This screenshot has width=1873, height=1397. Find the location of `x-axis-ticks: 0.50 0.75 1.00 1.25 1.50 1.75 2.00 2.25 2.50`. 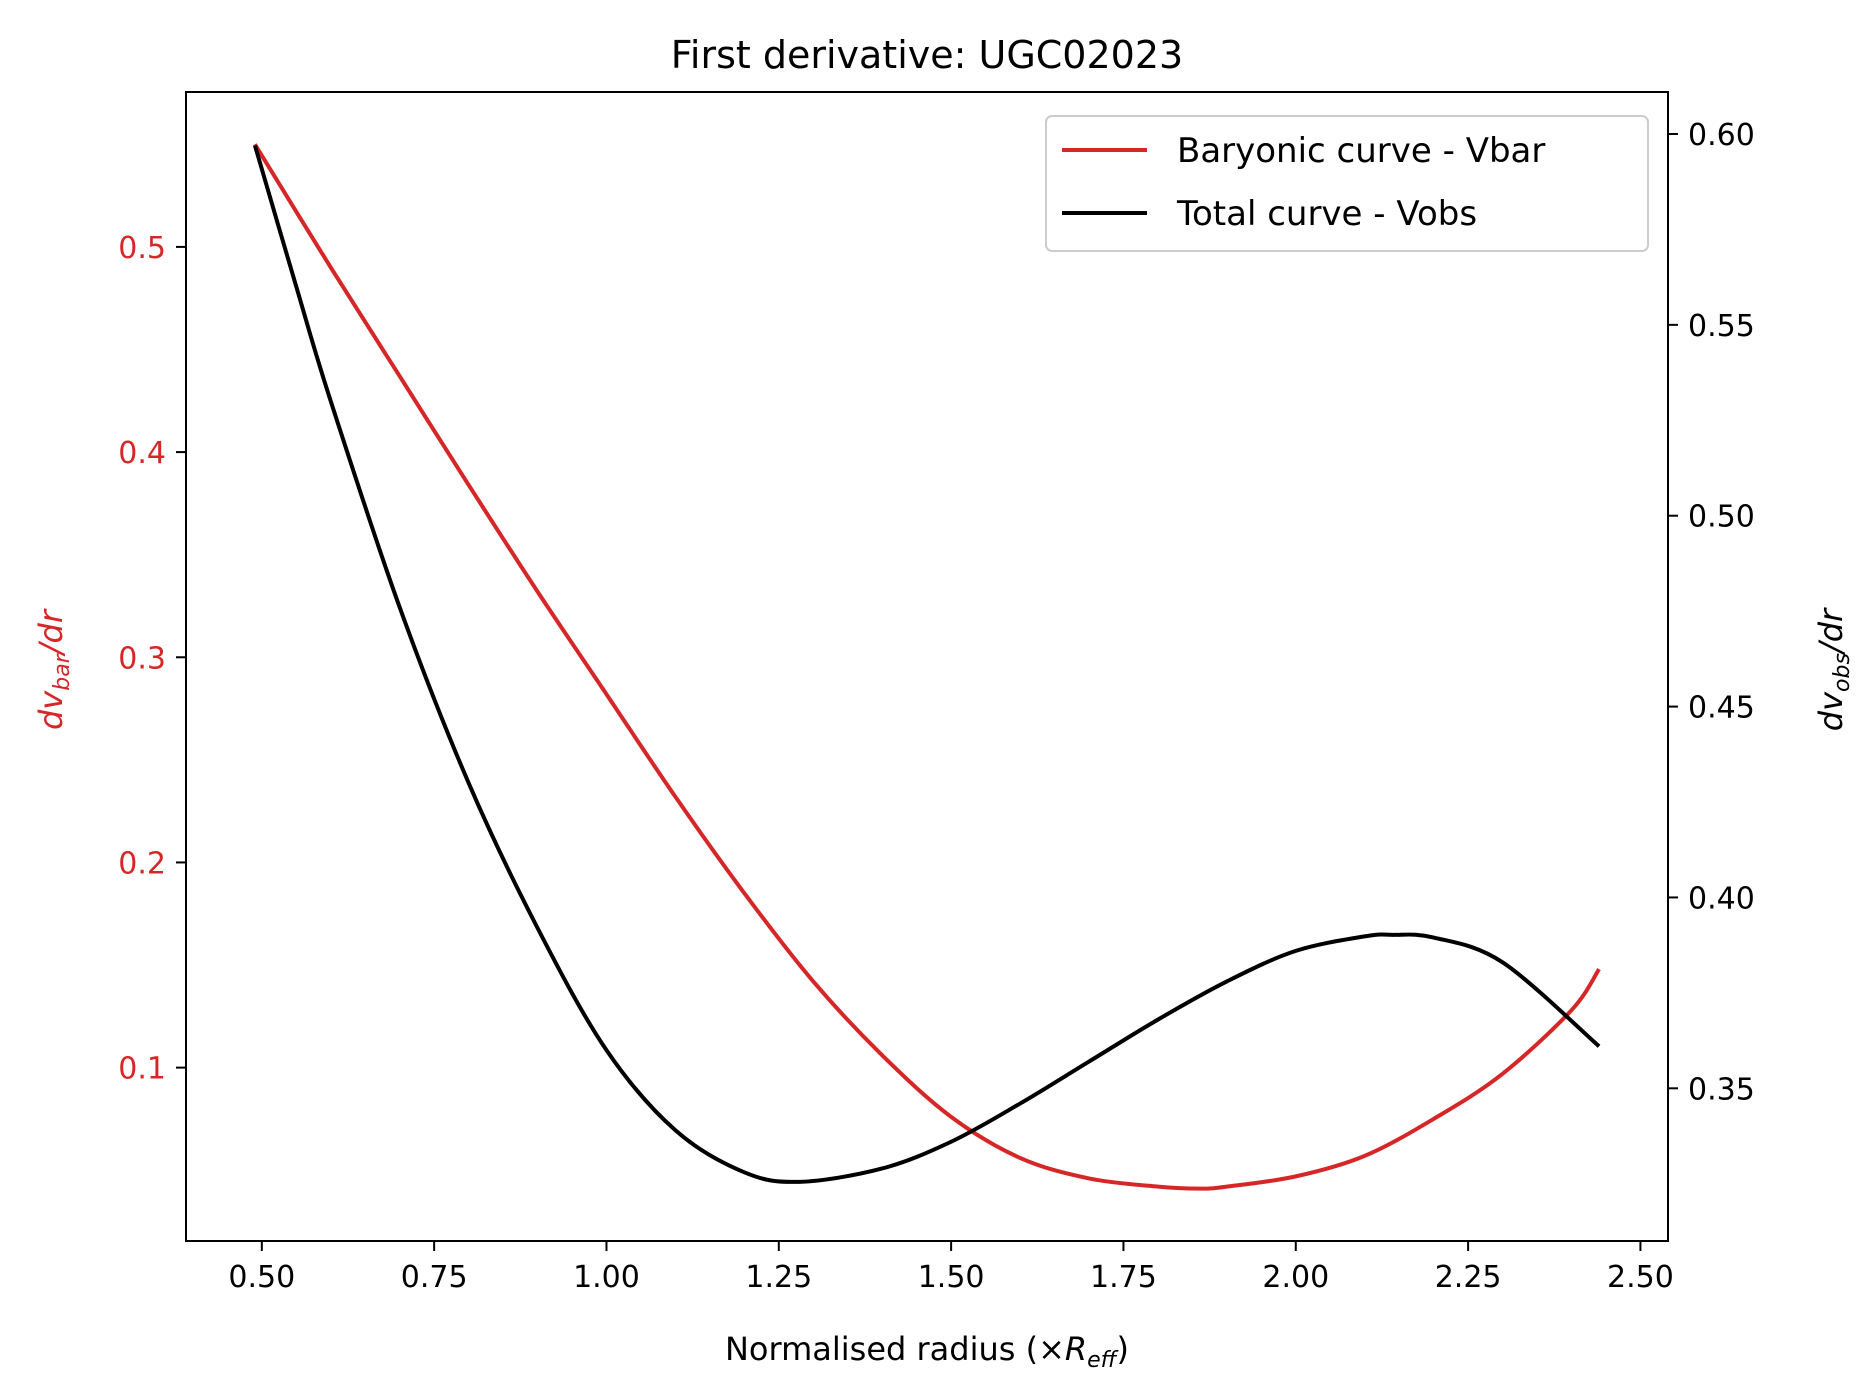

x-axis-ticks: 0.50 0.75 1.00 1.25 1.50 1.75 2.00 2.25 2.50 is located at coordinates (951, 1268).